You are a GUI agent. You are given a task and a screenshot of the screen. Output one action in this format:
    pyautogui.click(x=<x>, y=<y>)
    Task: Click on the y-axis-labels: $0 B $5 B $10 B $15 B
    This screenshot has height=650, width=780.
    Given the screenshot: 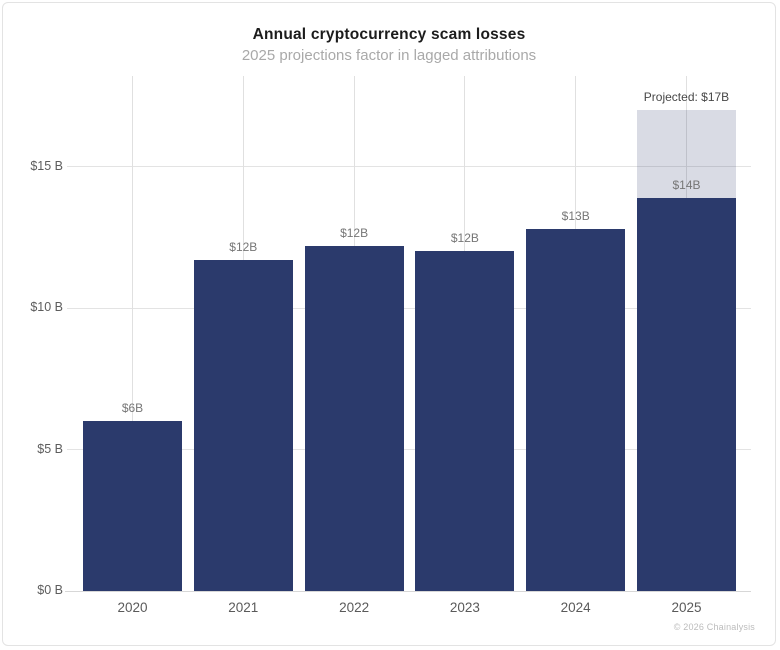 What is the action you would take?
    pyautogui.click(x=33, y=336)
    